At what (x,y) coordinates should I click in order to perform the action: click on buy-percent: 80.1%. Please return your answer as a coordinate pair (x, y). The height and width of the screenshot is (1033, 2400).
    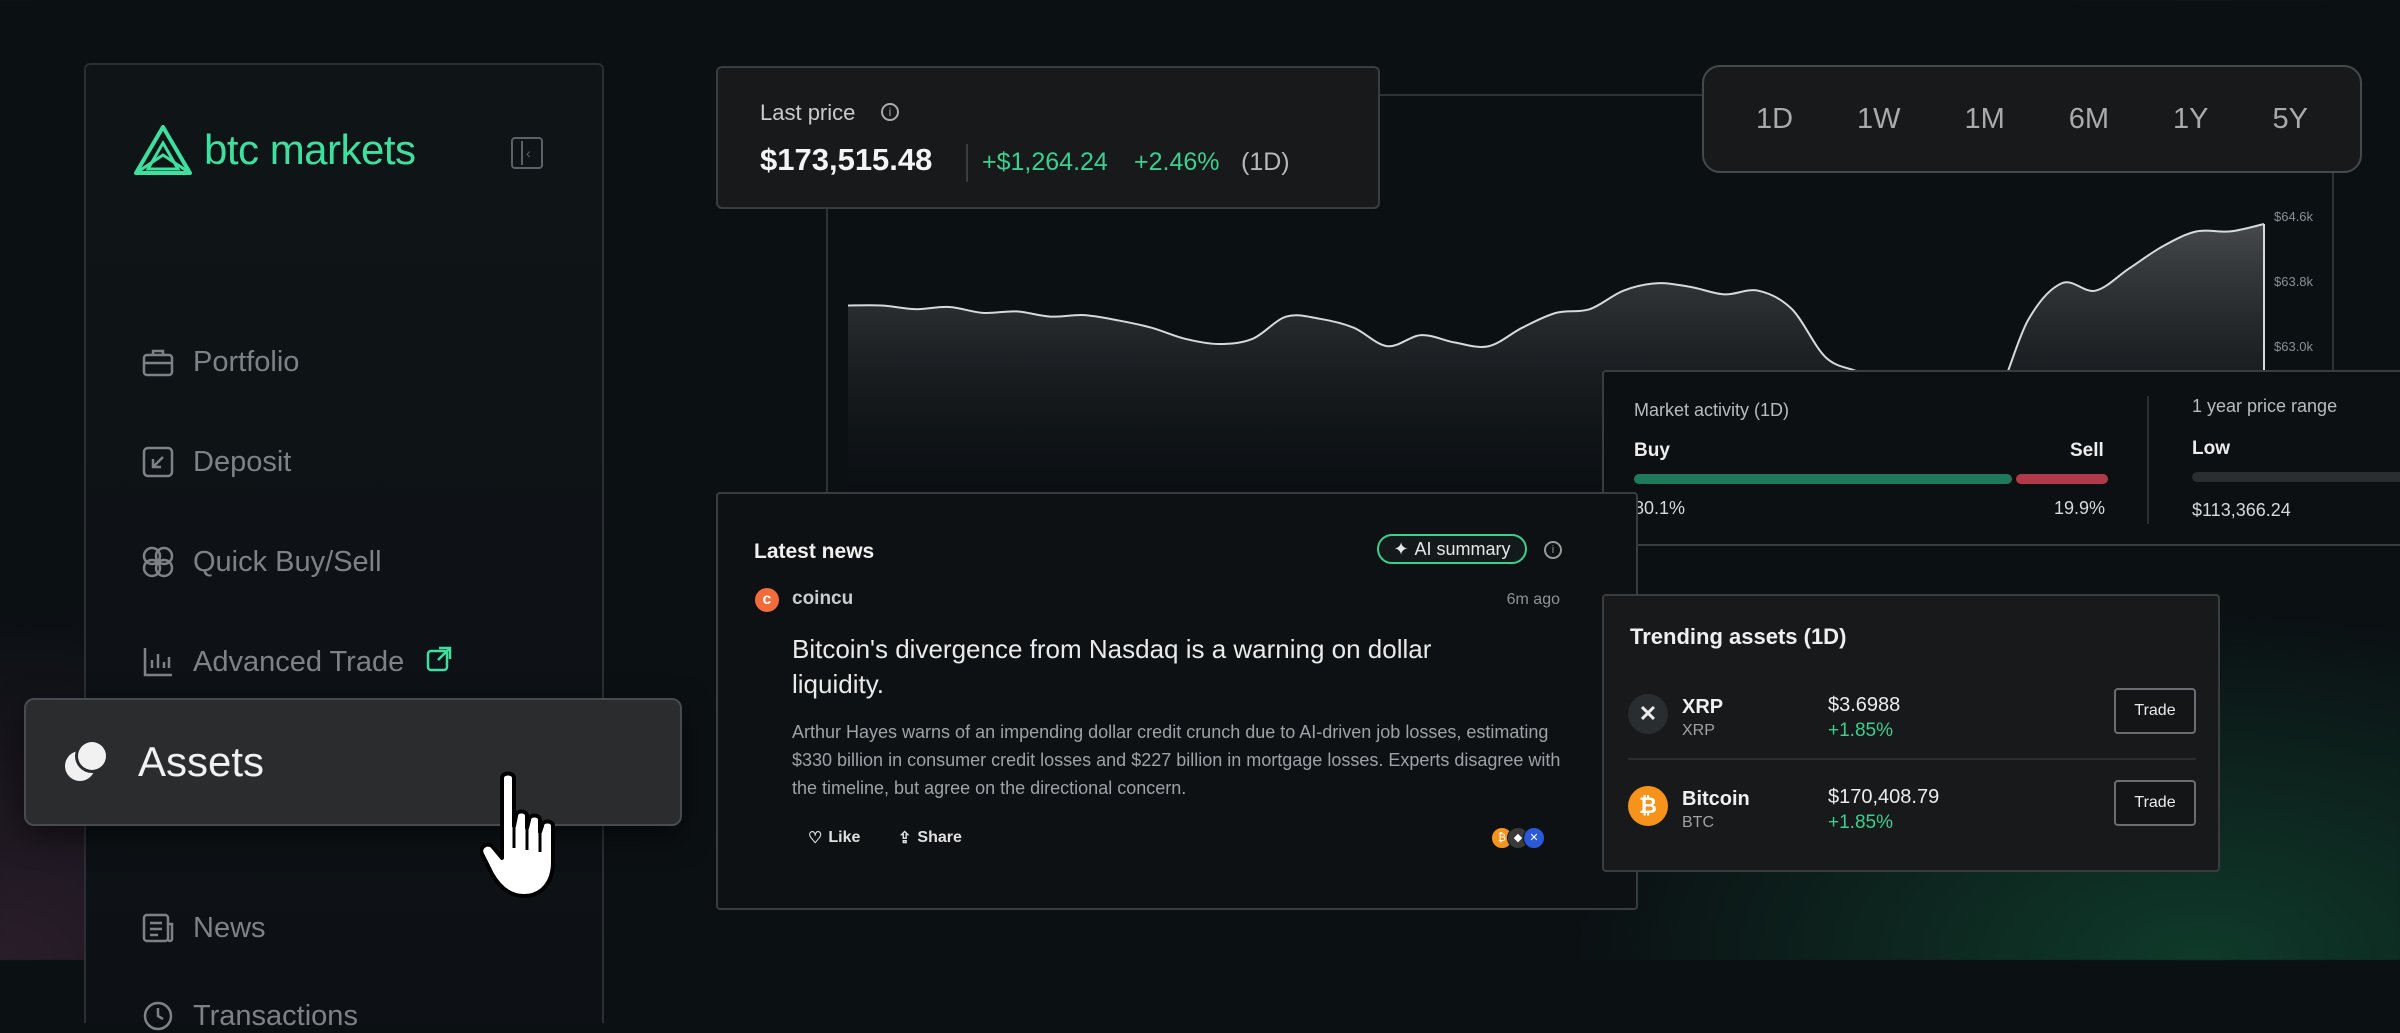
    Looking at the image, I should click on (1660, 508).